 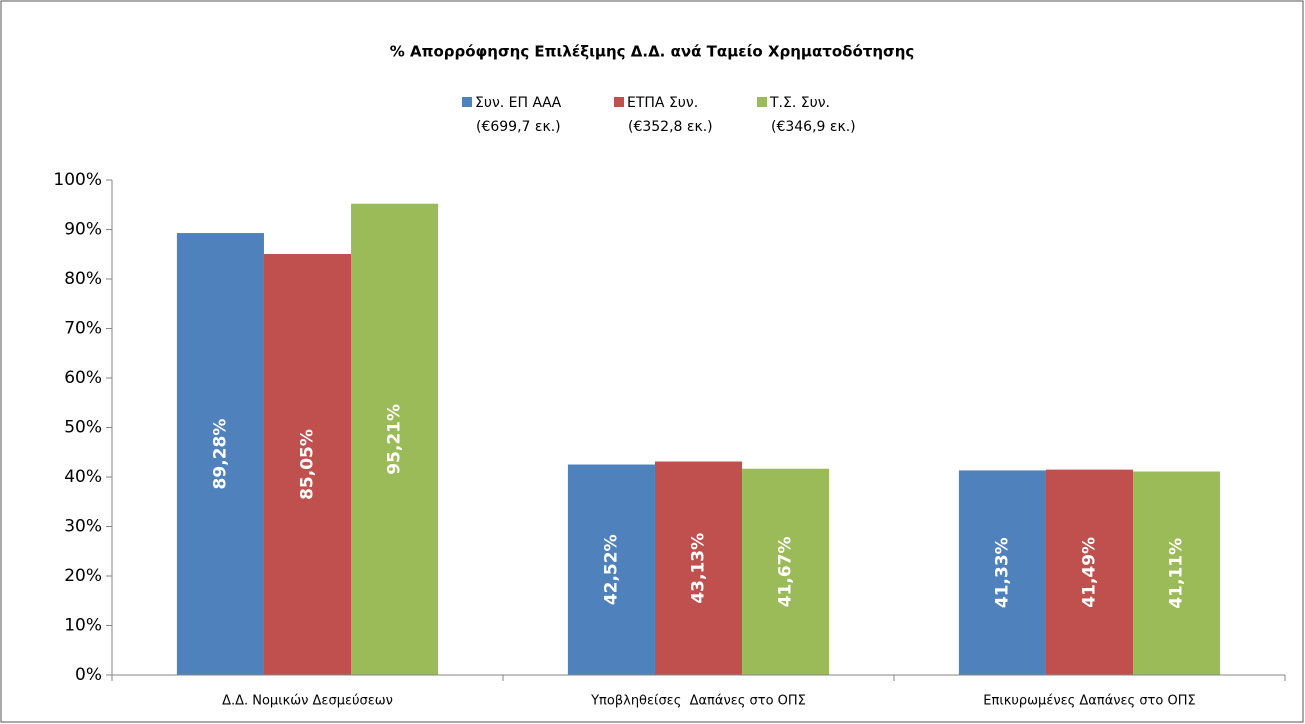 I want to click on data-label: 43,13%, so click(x=699, y=568).